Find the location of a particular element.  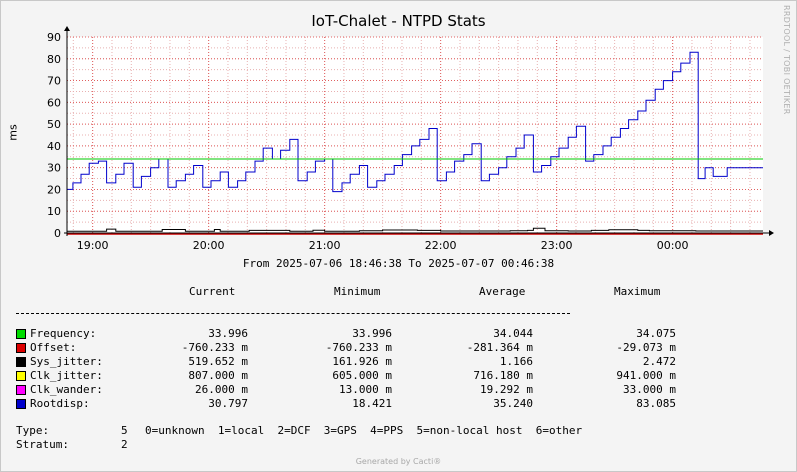

y-tick-label: 60 is located at coordinates (54, 102).